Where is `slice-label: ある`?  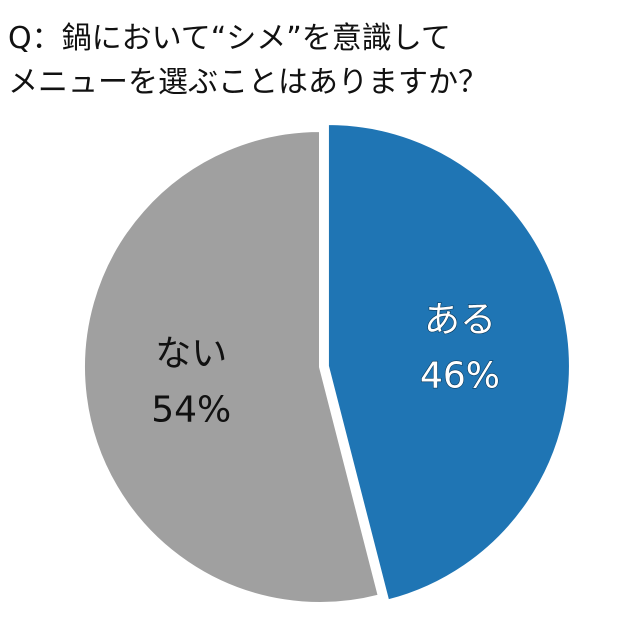 slice-label: ある is located at coordinates (460, 319).